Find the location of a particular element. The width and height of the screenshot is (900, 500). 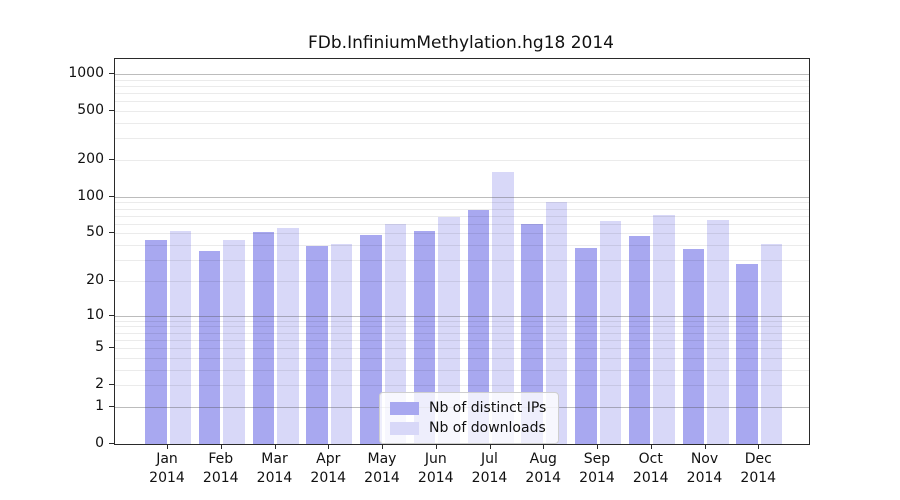

x-tick-label-apr: Apr 2014 is located at coordinates (328, 468).